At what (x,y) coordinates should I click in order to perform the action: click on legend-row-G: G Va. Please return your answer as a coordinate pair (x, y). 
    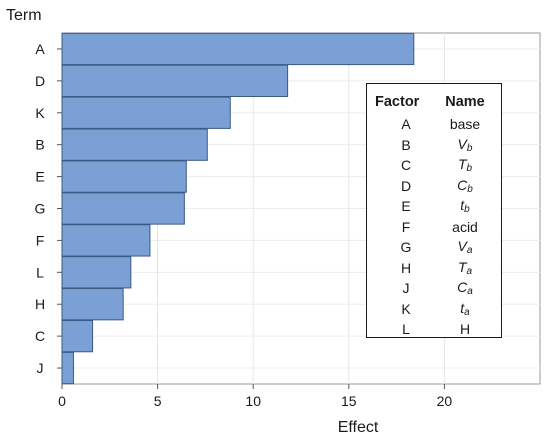
    Looking at the image, I should click on (434, 247).